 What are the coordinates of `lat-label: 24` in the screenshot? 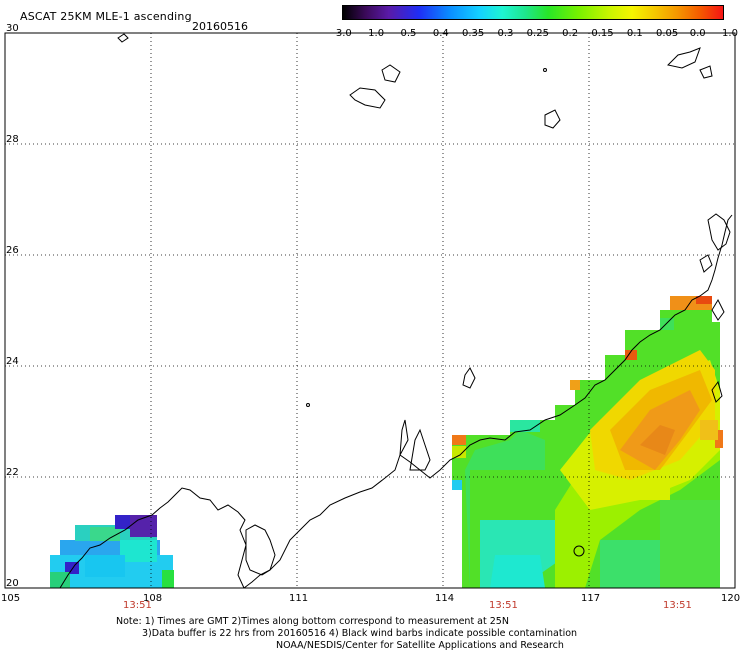 It's located at (12, 361).